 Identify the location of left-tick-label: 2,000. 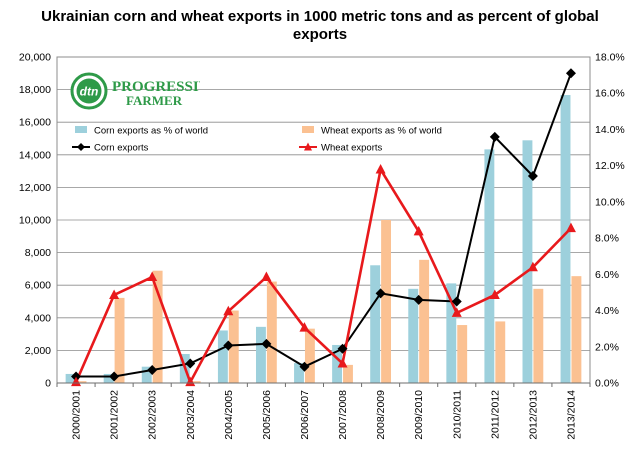
(38, 351).